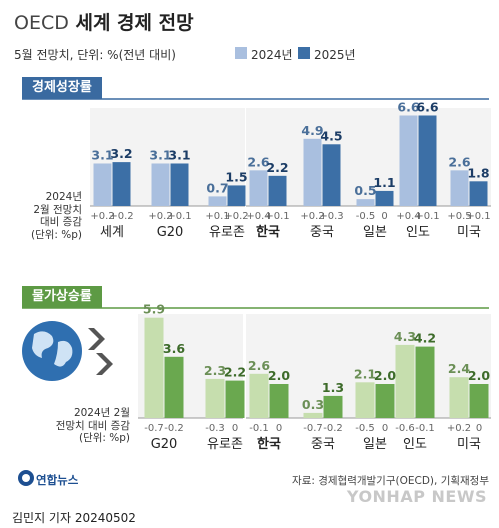 This screenshot has width=499, height=528. What do you see at coordinates (385, 375) in the screenshot?
I see `price-value-2025-4: 2.0` at bounding box center [385, 375].